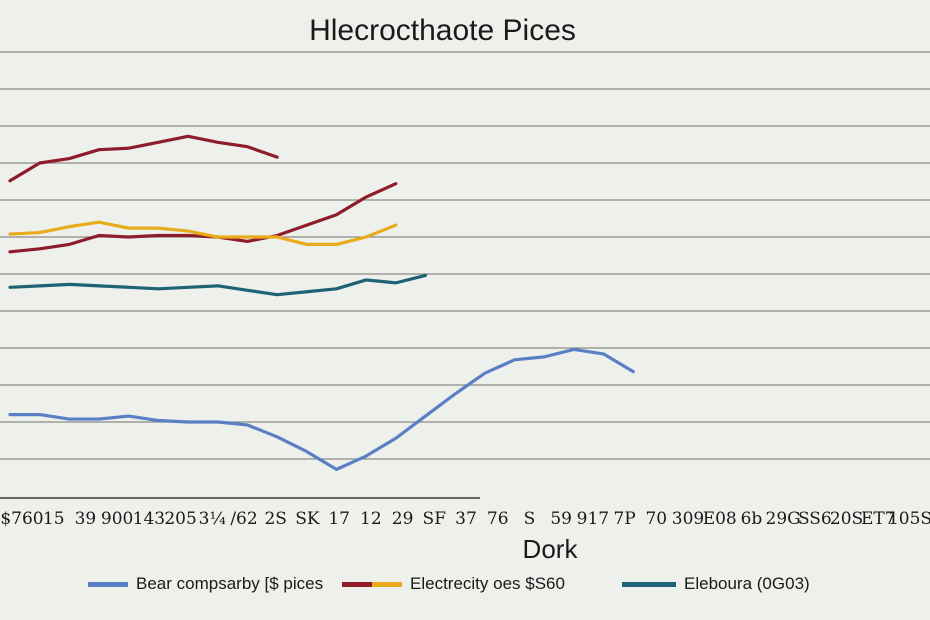 This screenshot has width=930, height=620. I want to click on x-tick-label: 7P, so click(624, 519).